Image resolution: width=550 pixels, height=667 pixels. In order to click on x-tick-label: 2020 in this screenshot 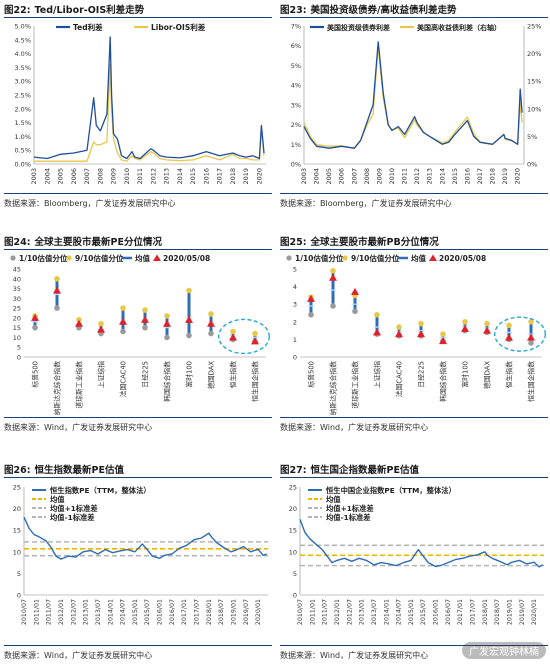, I will do `click(518, 176)`.